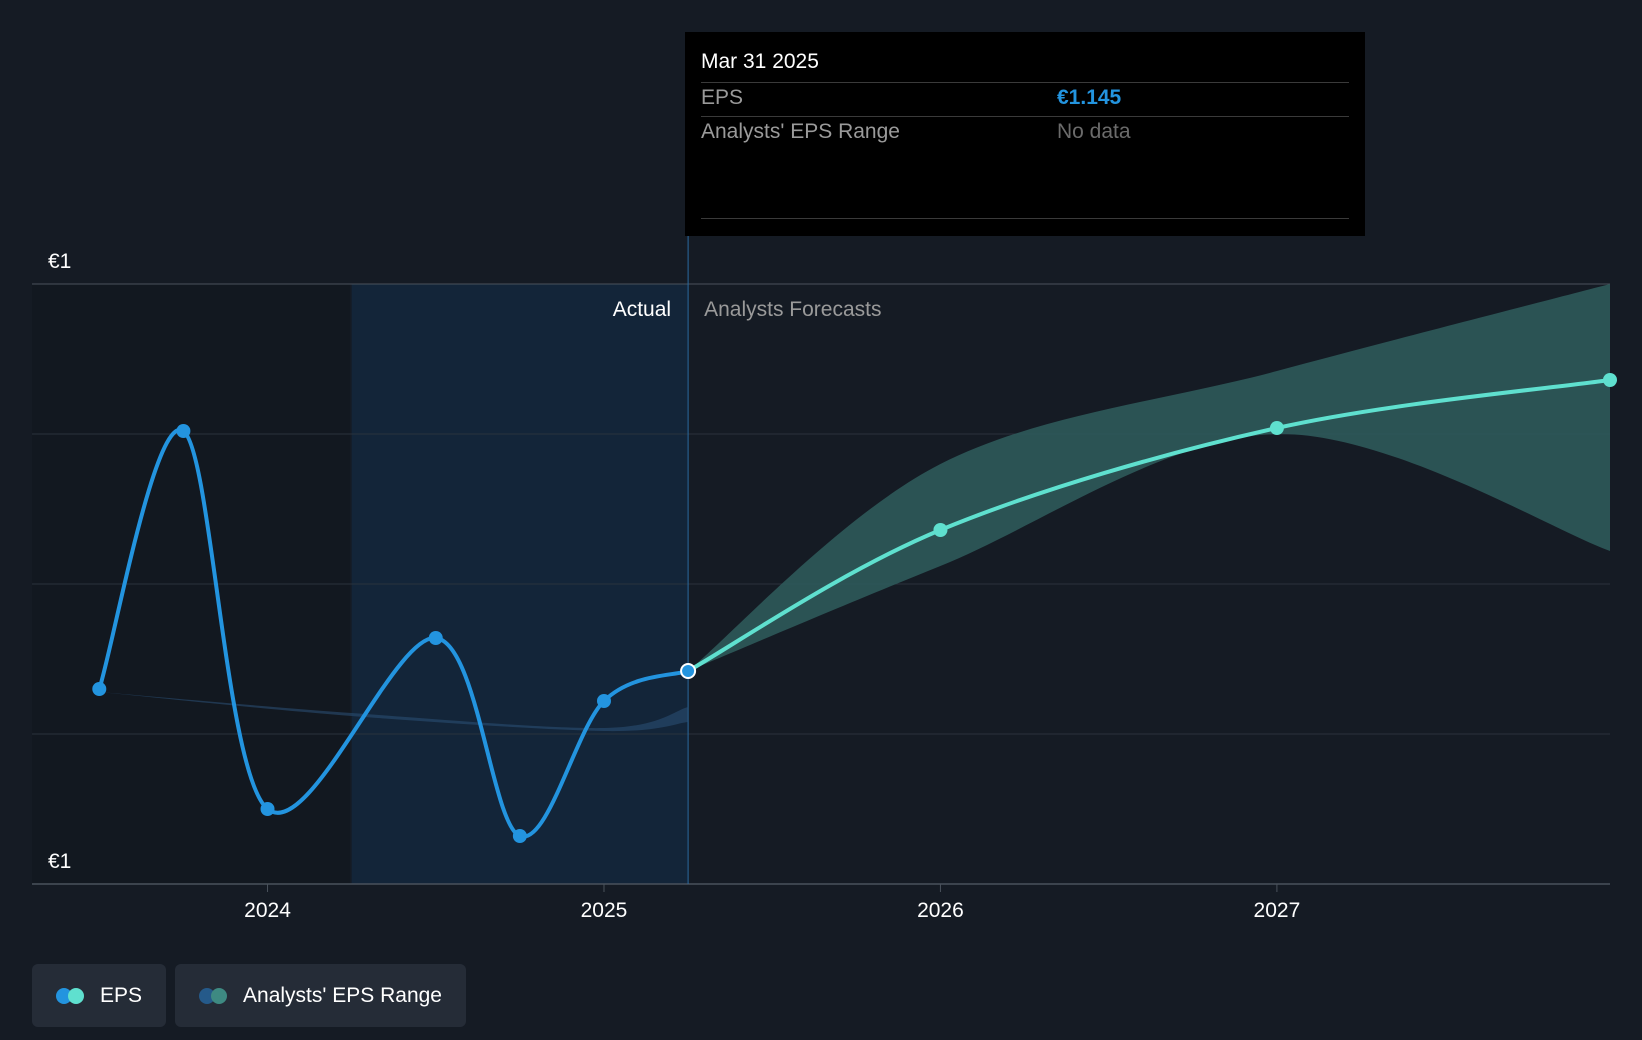 This screenshot has height=1040, width=1642. I want to click on eps-range-band-historical, so click(394, 712).